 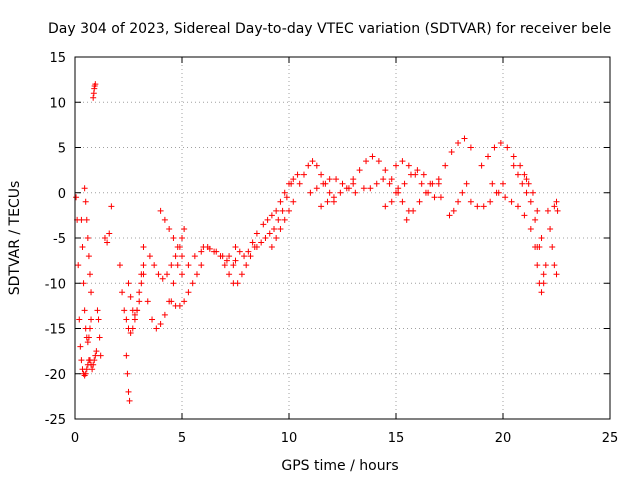 I want to click on y-tick-label: 10, so click(x=57, y=103).